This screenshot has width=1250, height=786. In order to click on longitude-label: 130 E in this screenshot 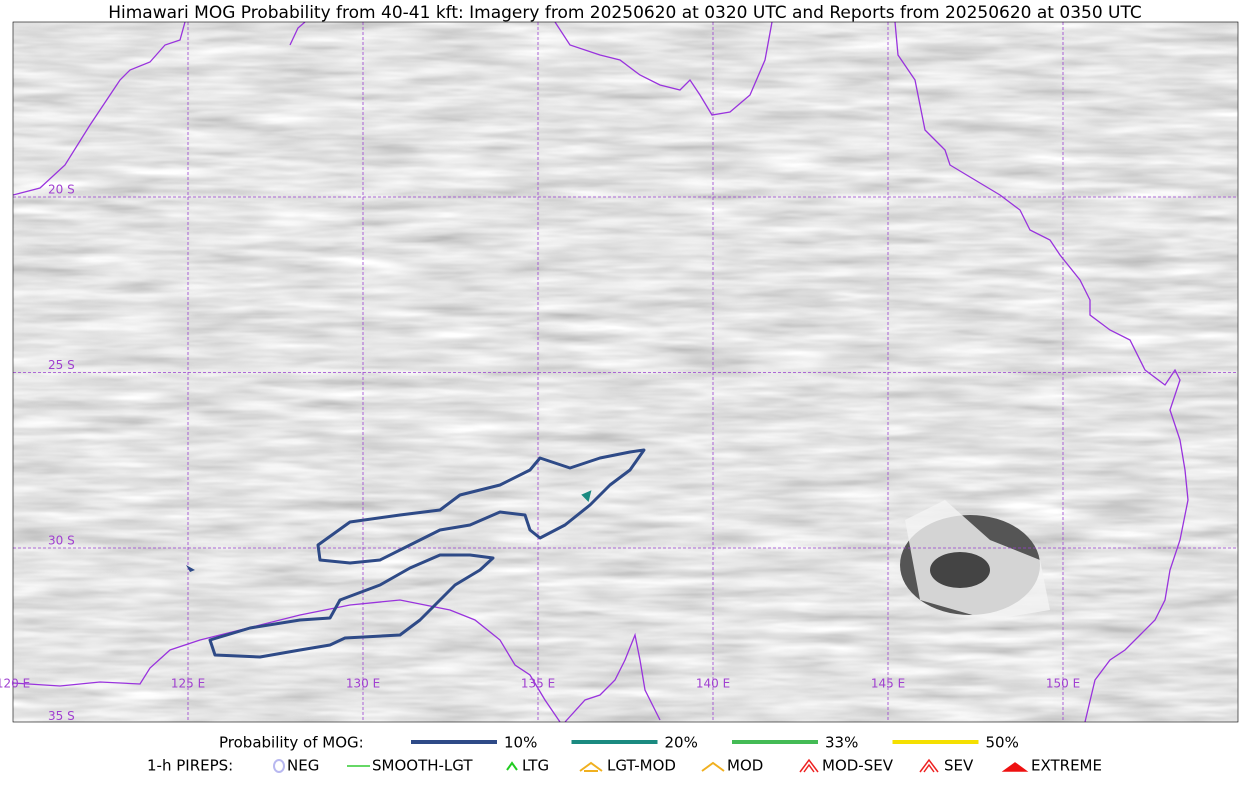, I will do `click(363, 684)`.